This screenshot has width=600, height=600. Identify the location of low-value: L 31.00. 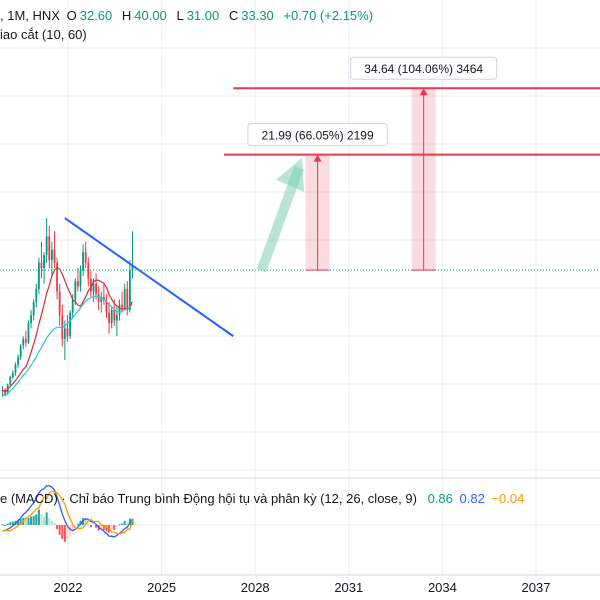
(198, 15).